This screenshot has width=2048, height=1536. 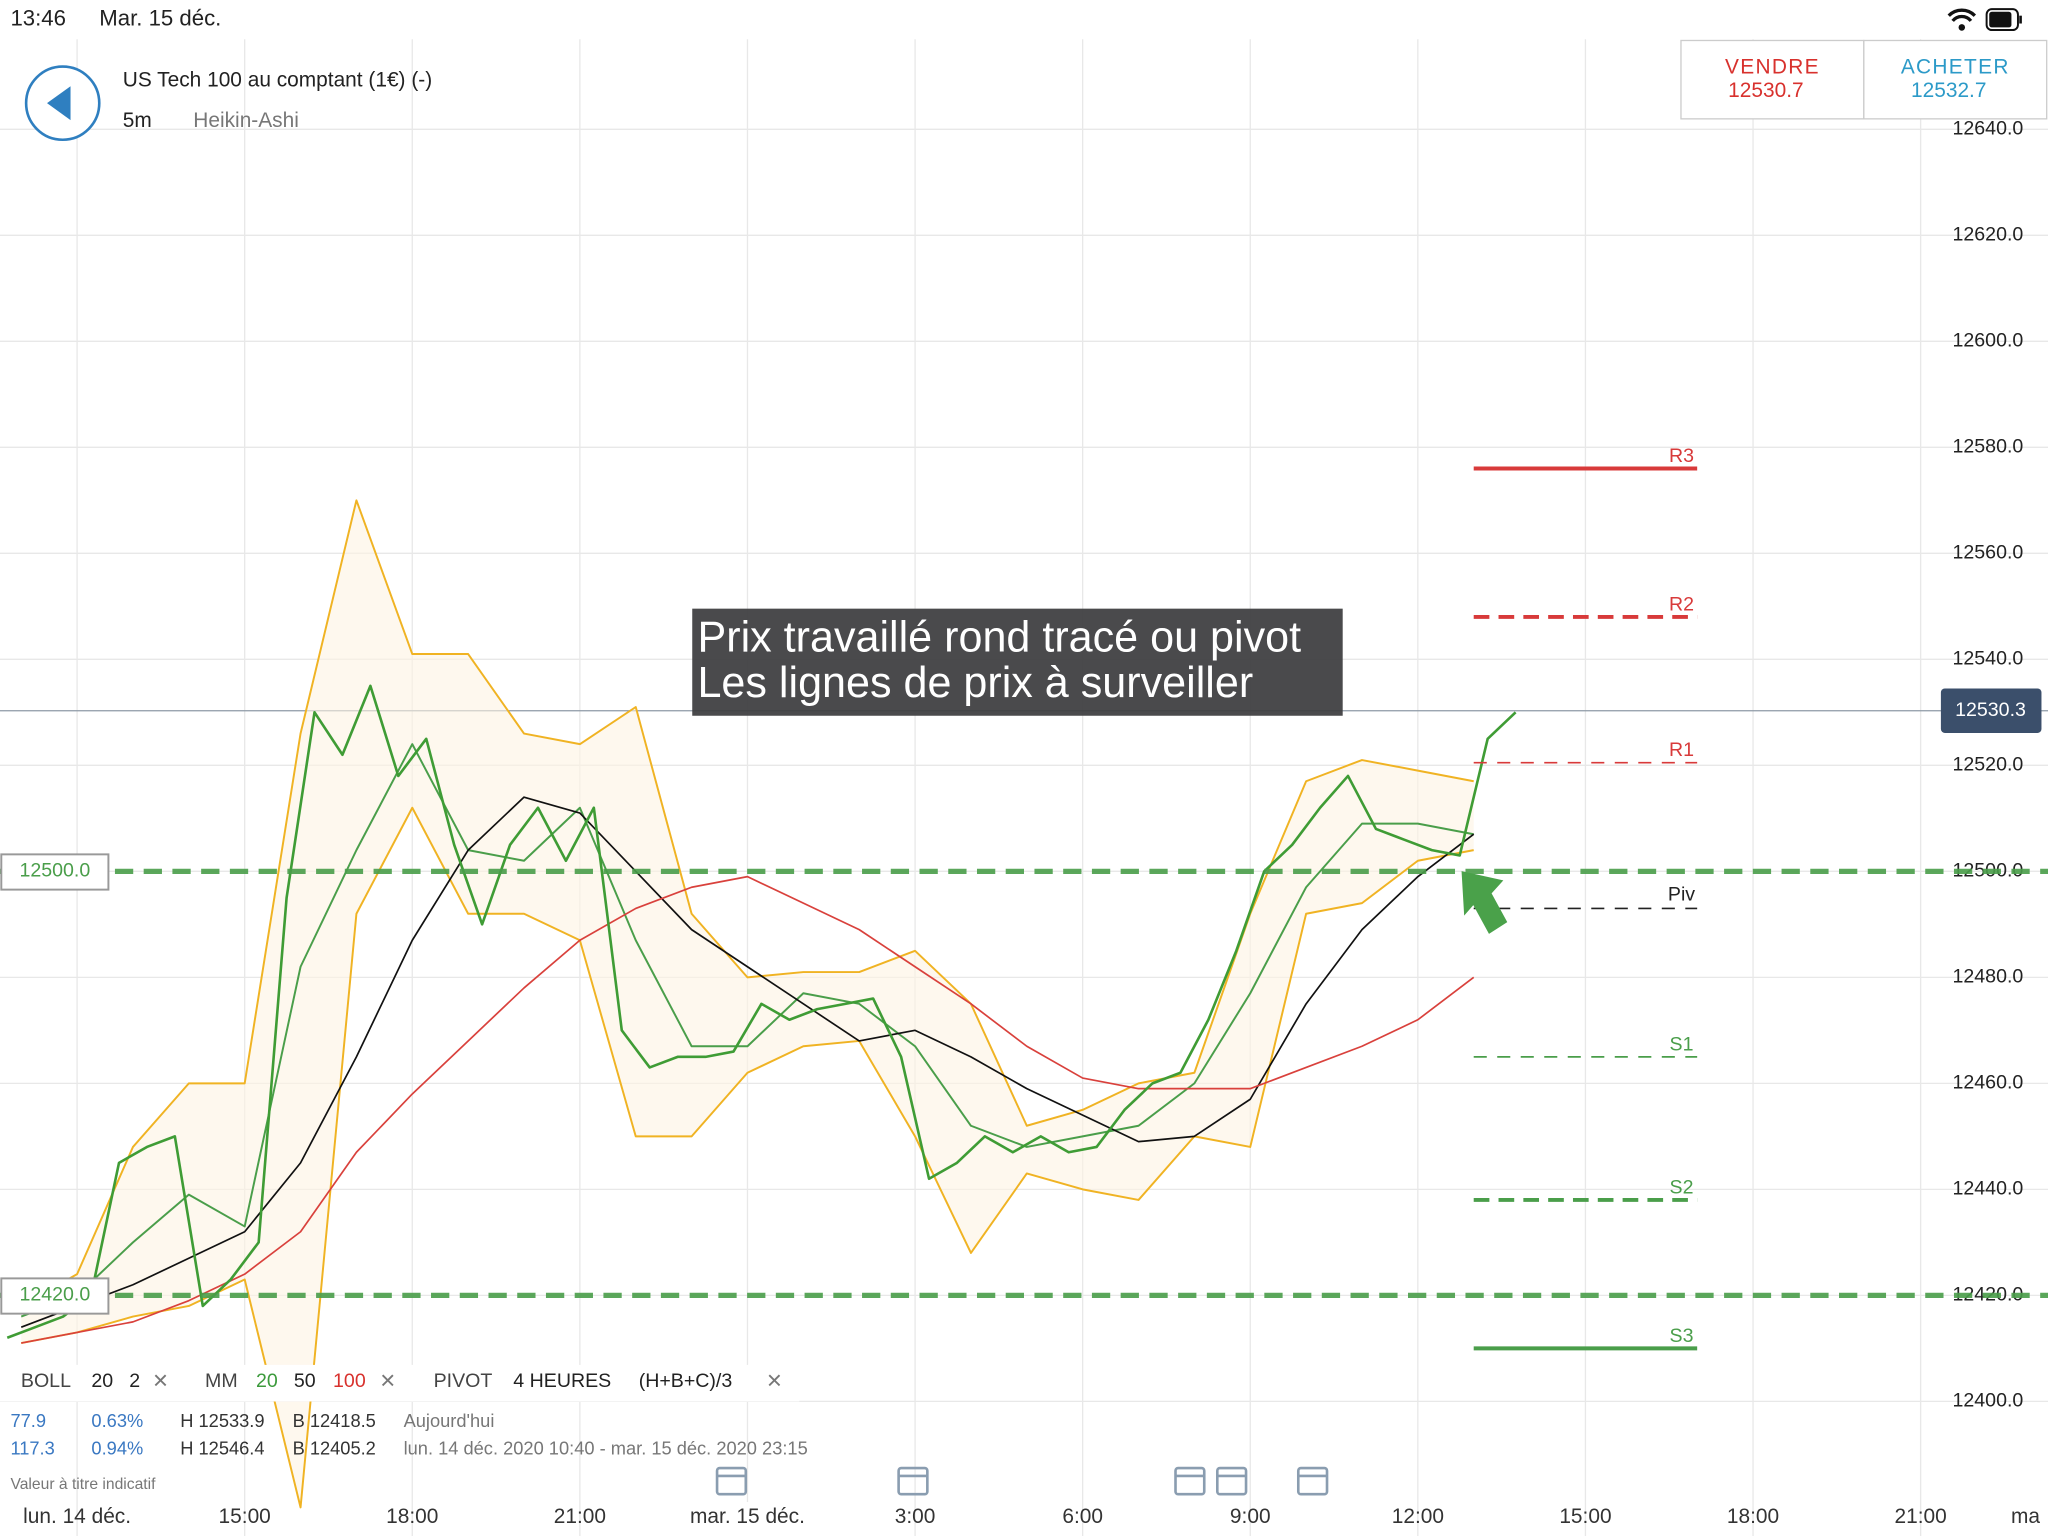 I want to click on stat: Aujourd'hui, so click(x=449, y=1420).